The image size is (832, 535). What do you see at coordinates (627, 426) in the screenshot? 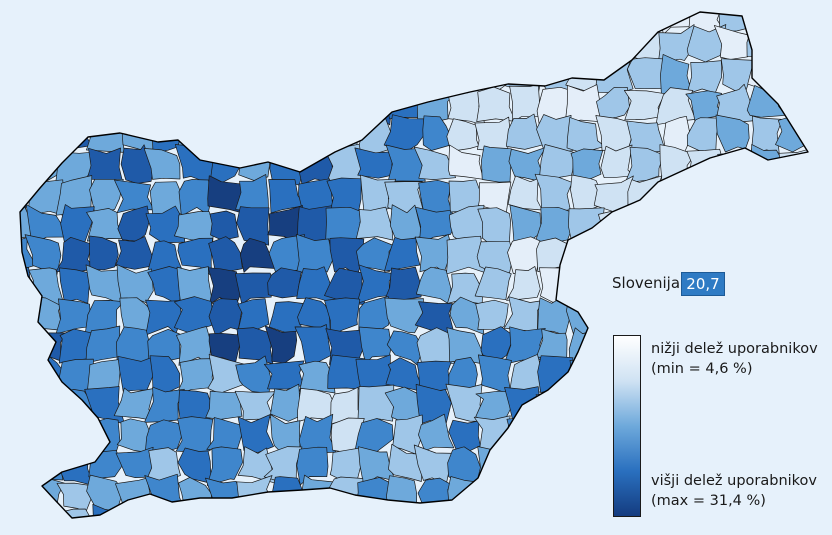
I see `legend-color-scale` at bounding box center [627, 426].